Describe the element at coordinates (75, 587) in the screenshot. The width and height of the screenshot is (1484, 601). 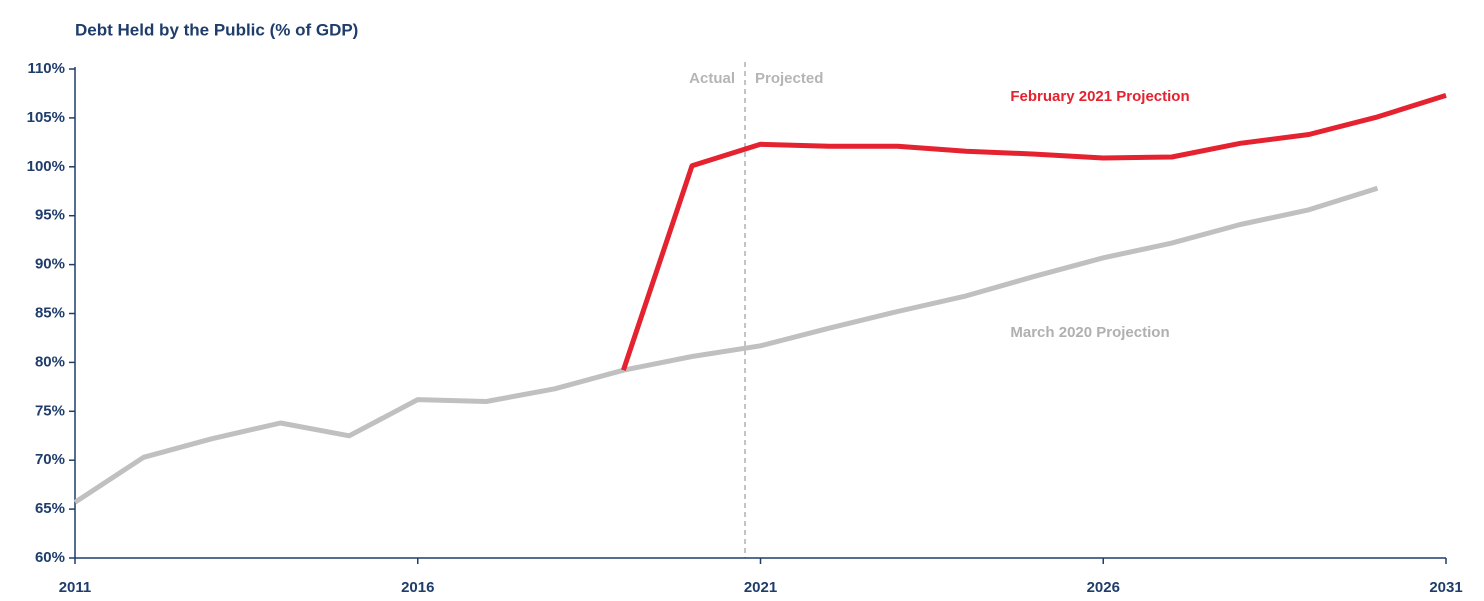
I see `x-tick-label: 2011` at that location.